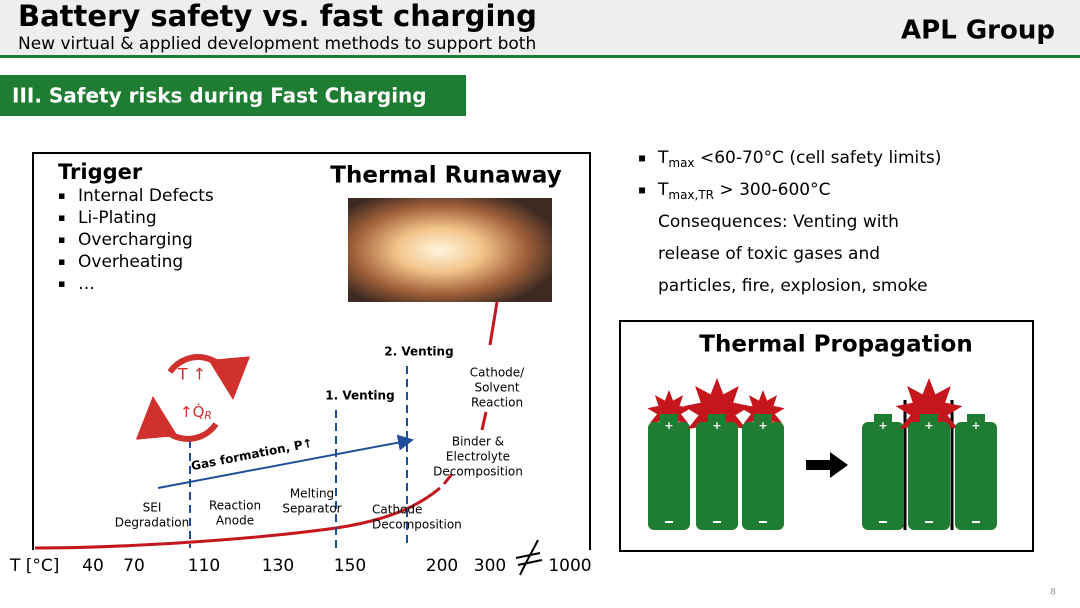 The height and width of the screenshot is (608, 1080). I want to click on header-bg, so click(540, 27).